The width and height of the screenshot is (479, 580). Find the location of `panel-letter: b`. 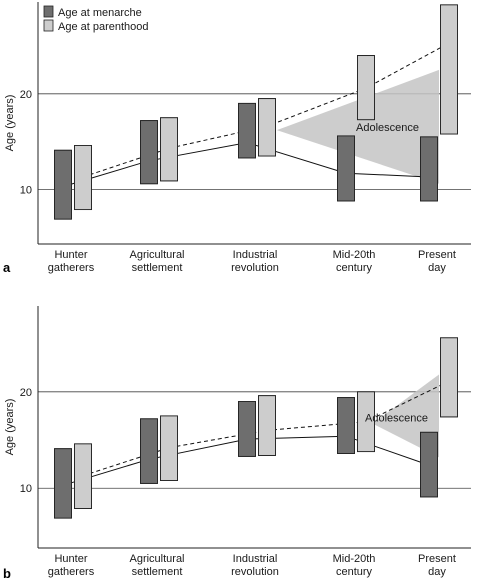

panel-letter: b is located at coordinates (7, 573).